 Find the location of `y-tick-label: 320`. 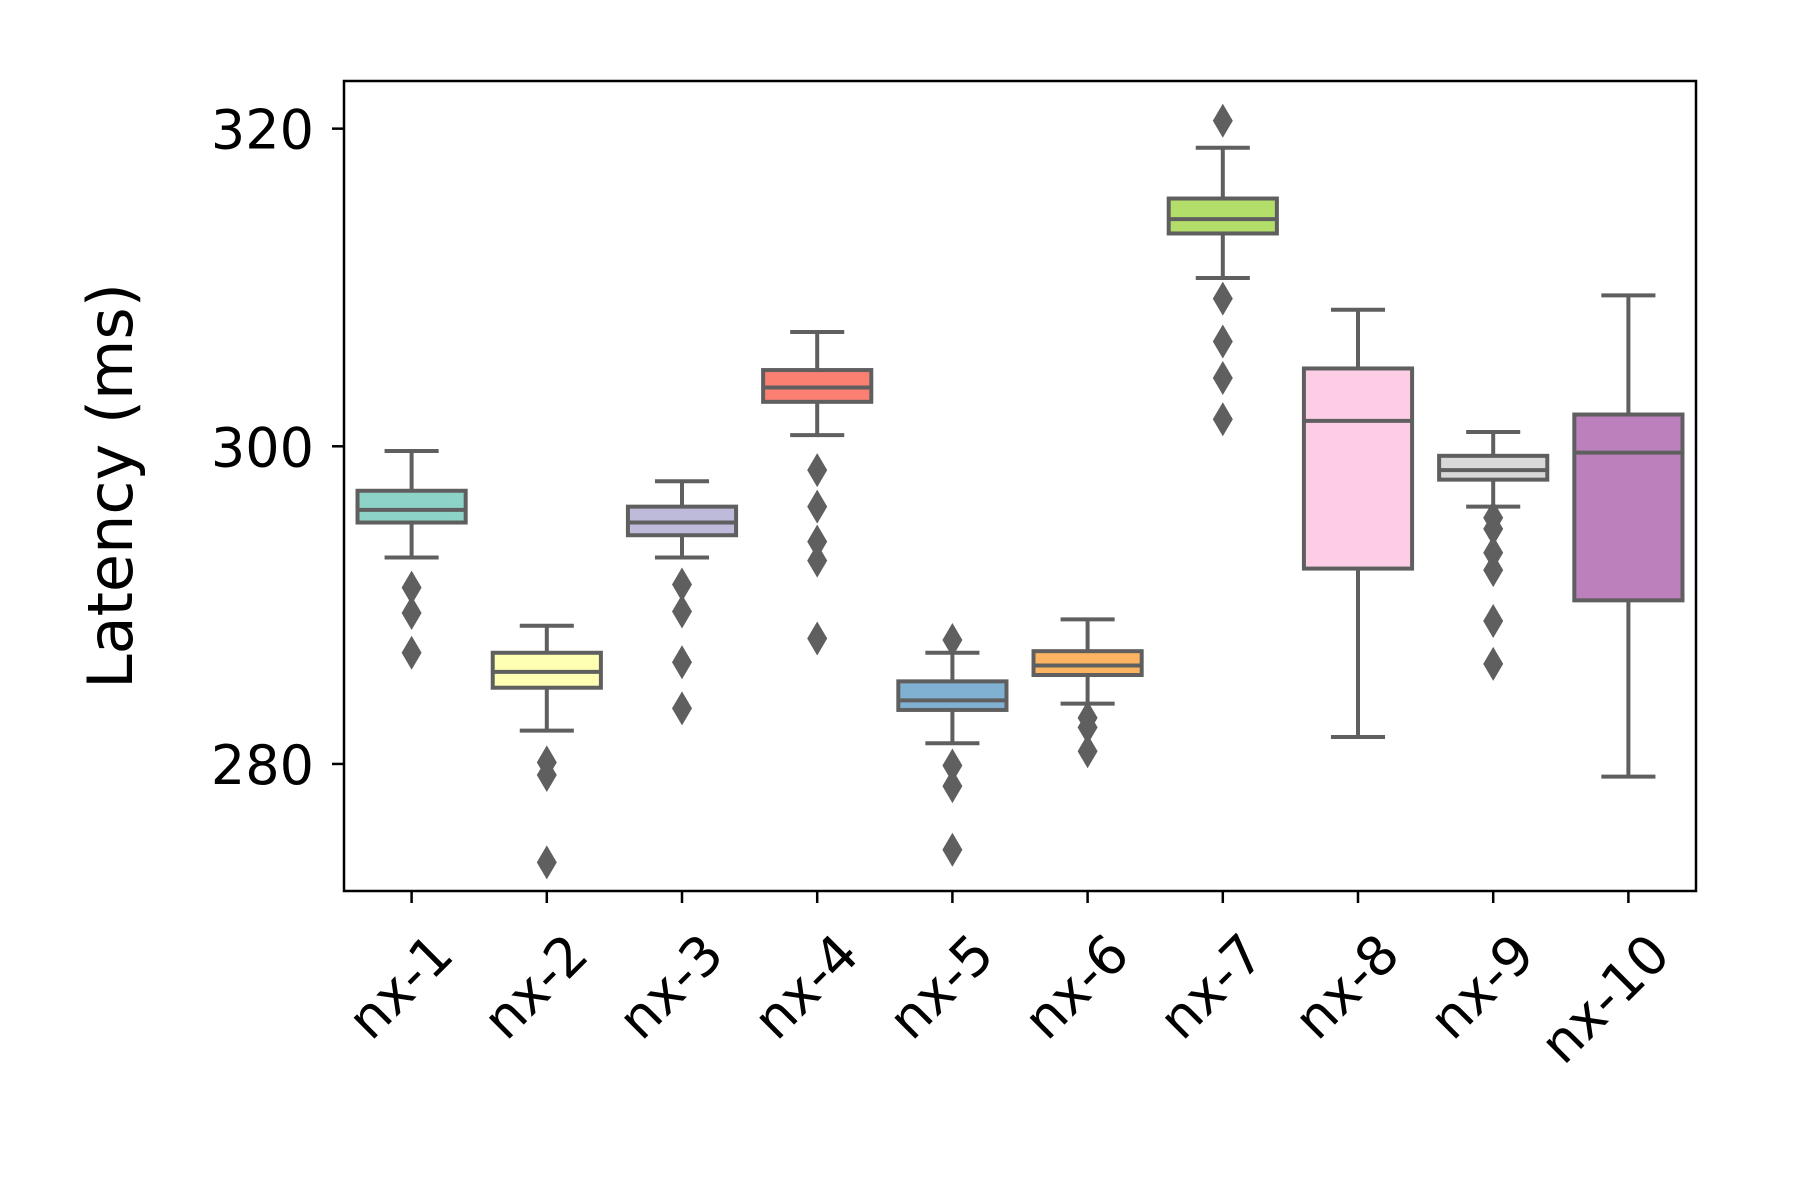

y-tick-label: 320 is located at coordinates (262, 130).